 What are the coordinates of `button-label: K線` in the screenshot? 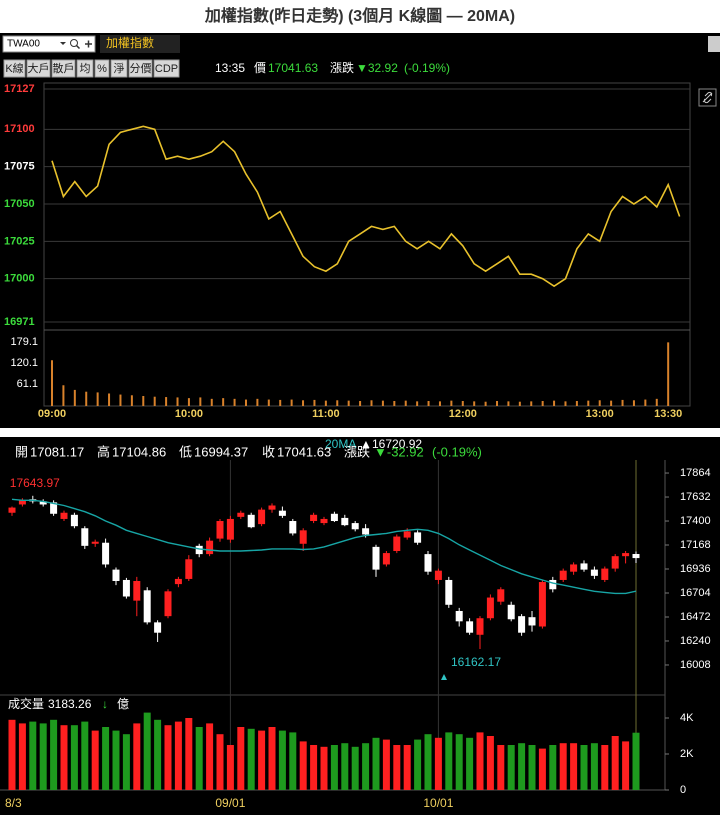 It's located at (14, 68).